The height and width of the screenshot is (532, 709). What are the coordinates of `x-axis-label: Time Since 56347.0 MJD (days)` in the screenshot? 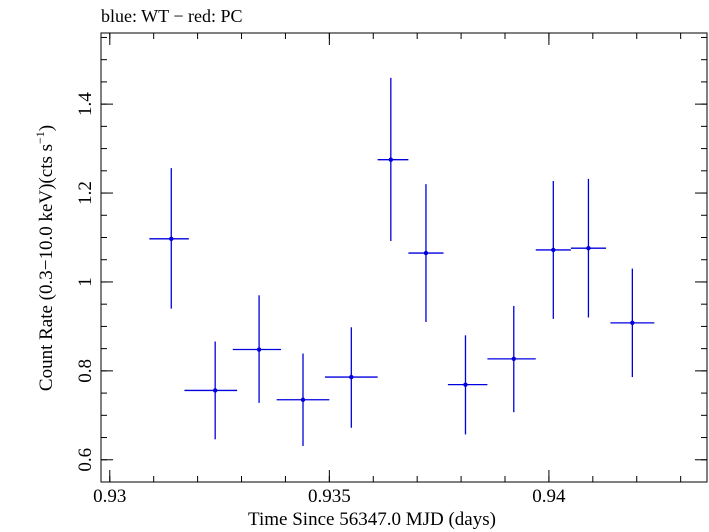 It's located at (372, 519).